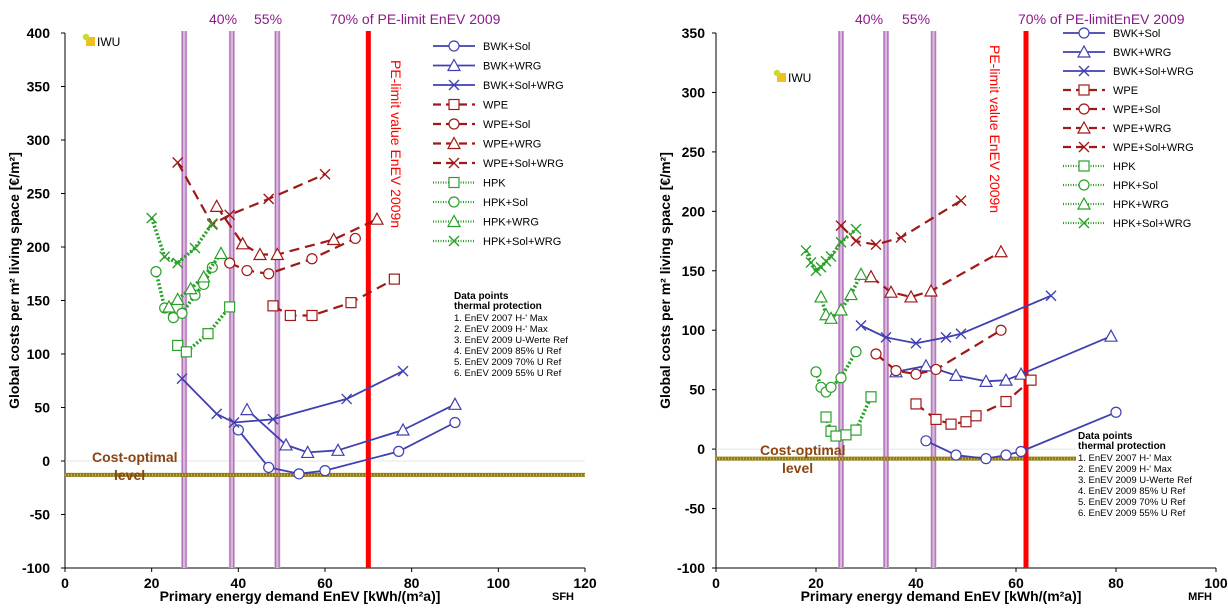  Describe the element at coordinates (292, 397) in the screenshot. I see `series-line-bwk-sol-wrg` at that location.